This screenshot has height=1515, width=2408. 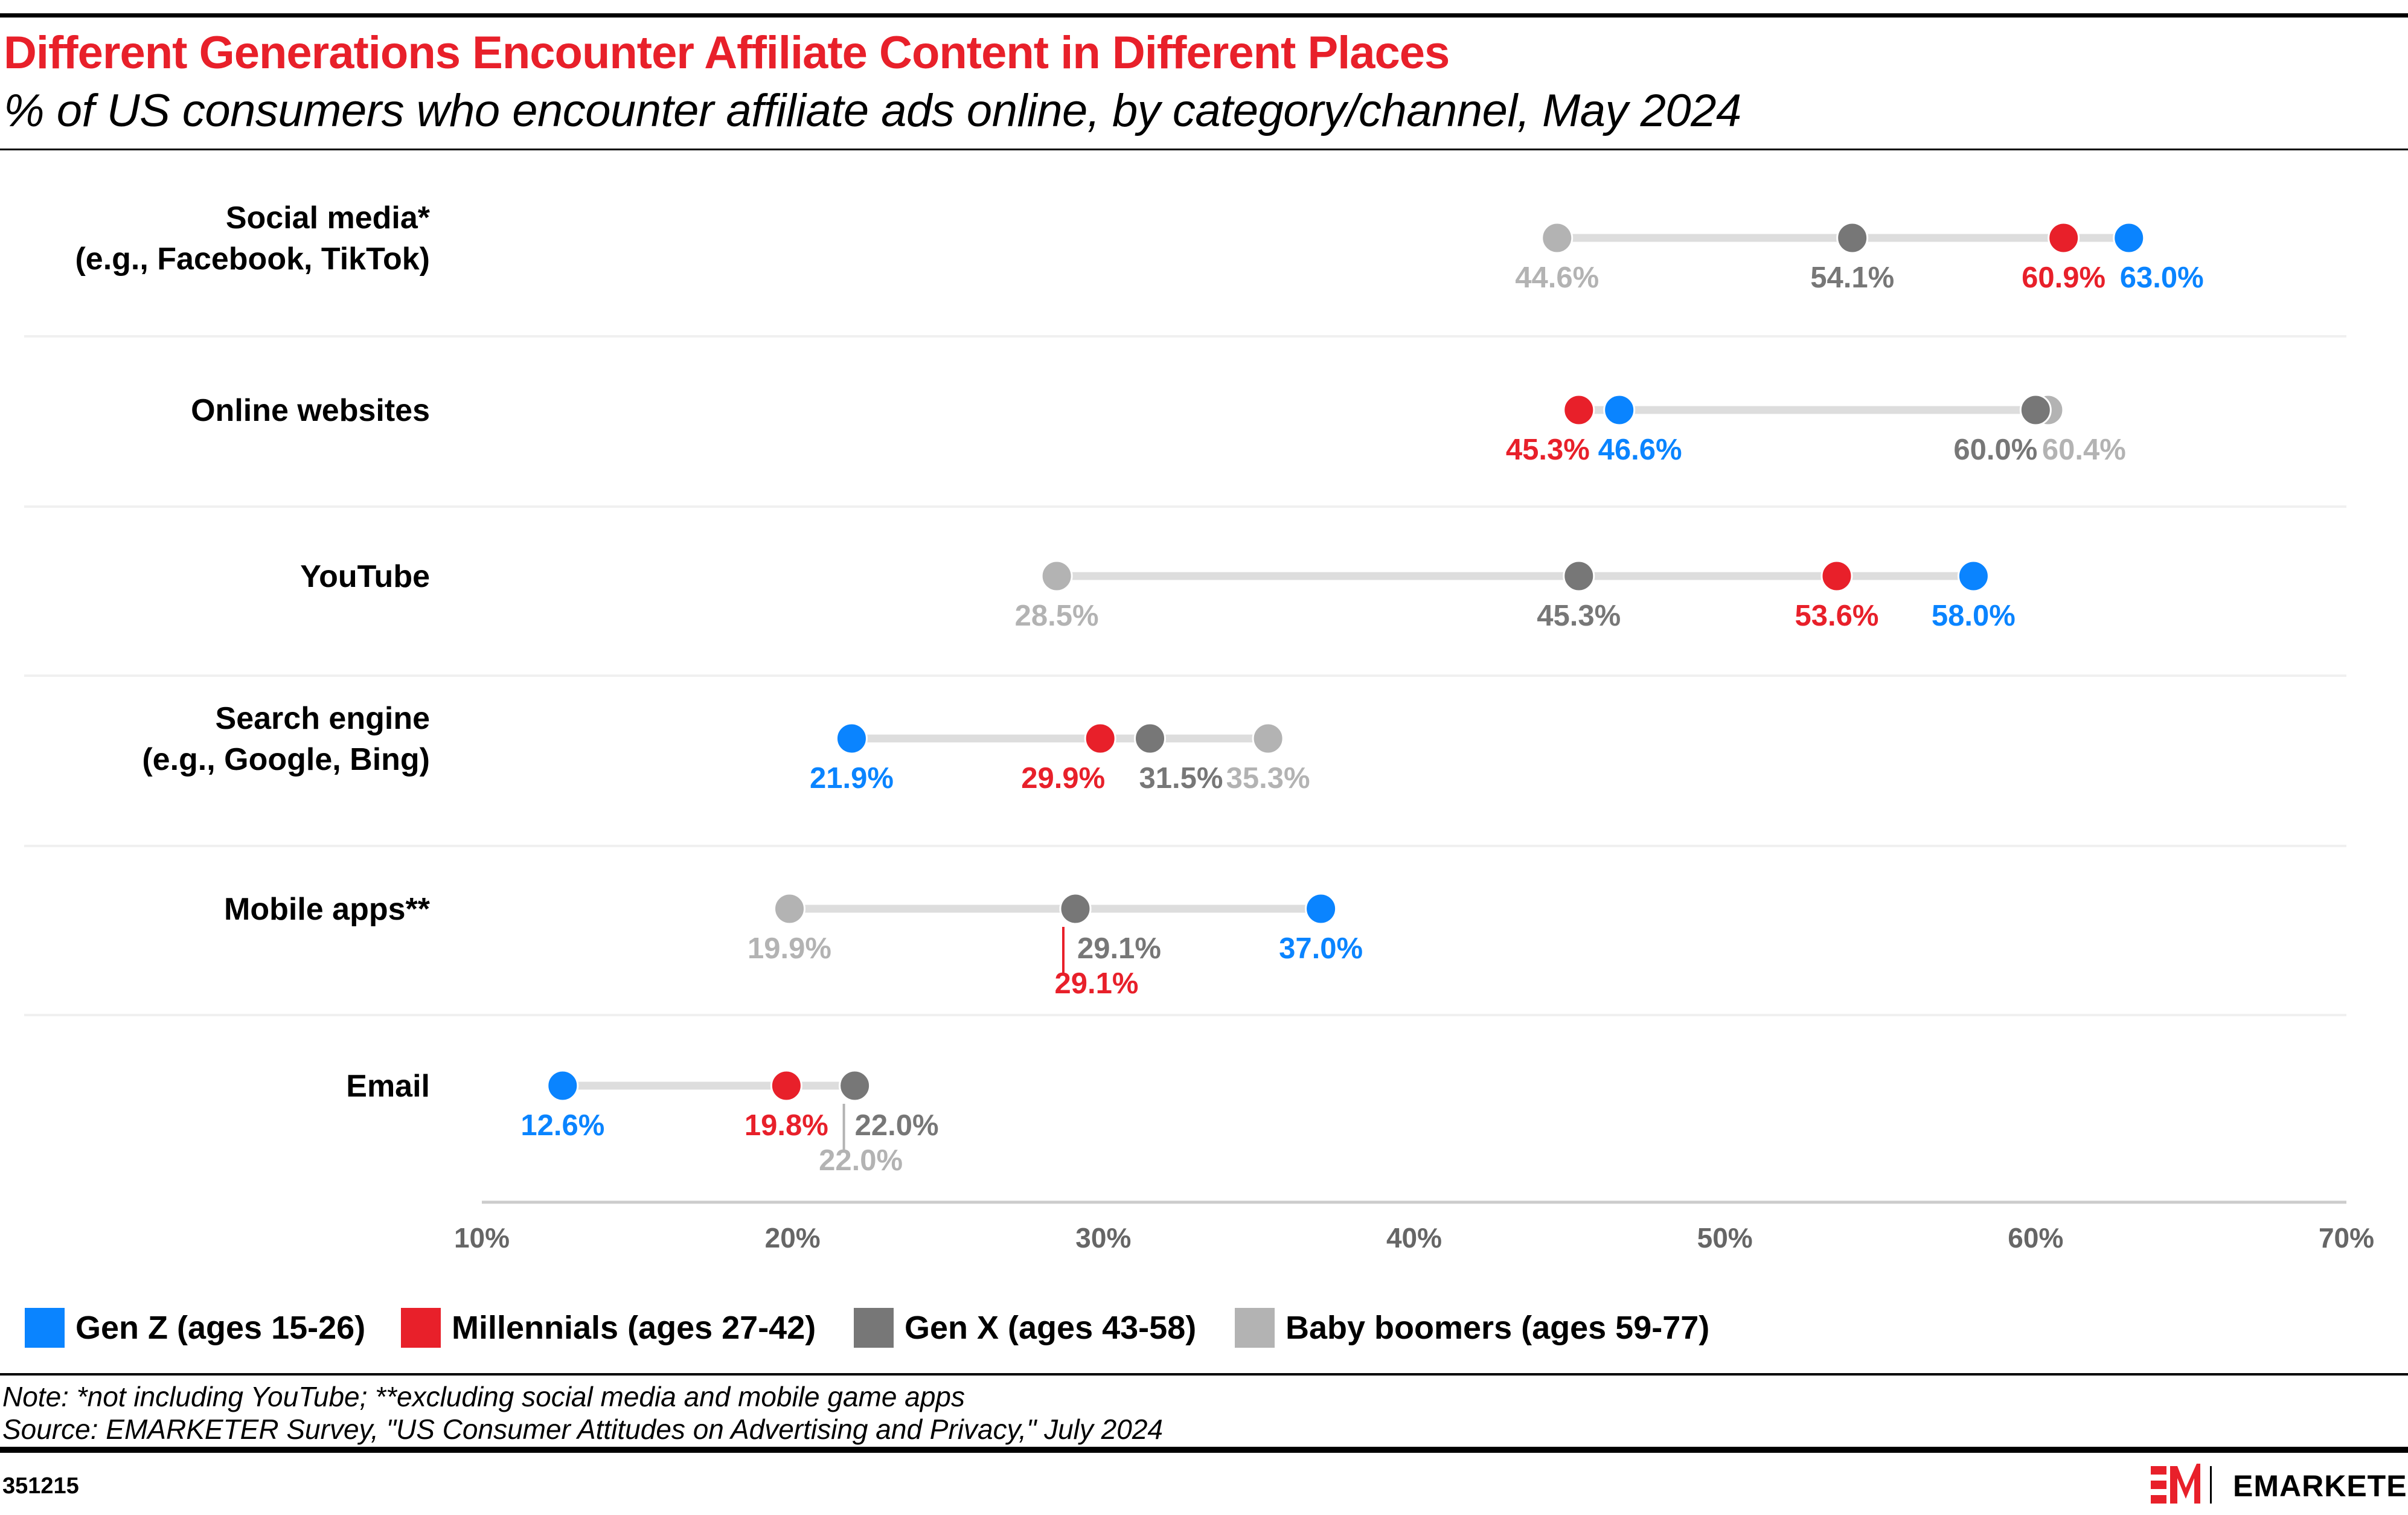 I want to click on data-label: 46.6%, so click(x=1640, y=450).